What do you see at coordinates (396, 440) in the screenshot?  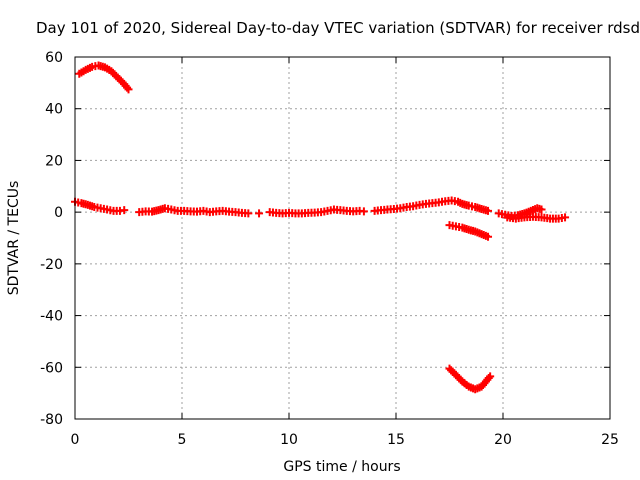 I see `x-tick-label-15: 15` at bounding box center [396, 440].